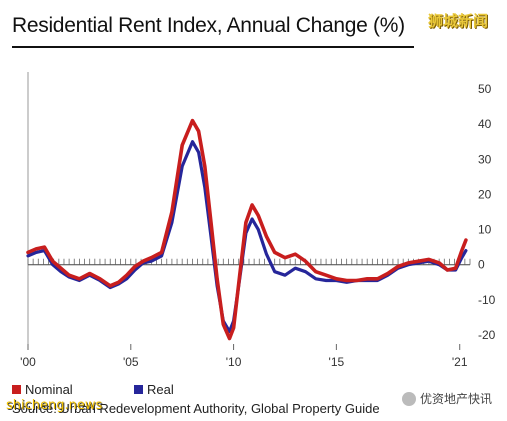 This screenshot has height=421, width=507. I want to click on x-tick-label: '15, so click(337, 362).